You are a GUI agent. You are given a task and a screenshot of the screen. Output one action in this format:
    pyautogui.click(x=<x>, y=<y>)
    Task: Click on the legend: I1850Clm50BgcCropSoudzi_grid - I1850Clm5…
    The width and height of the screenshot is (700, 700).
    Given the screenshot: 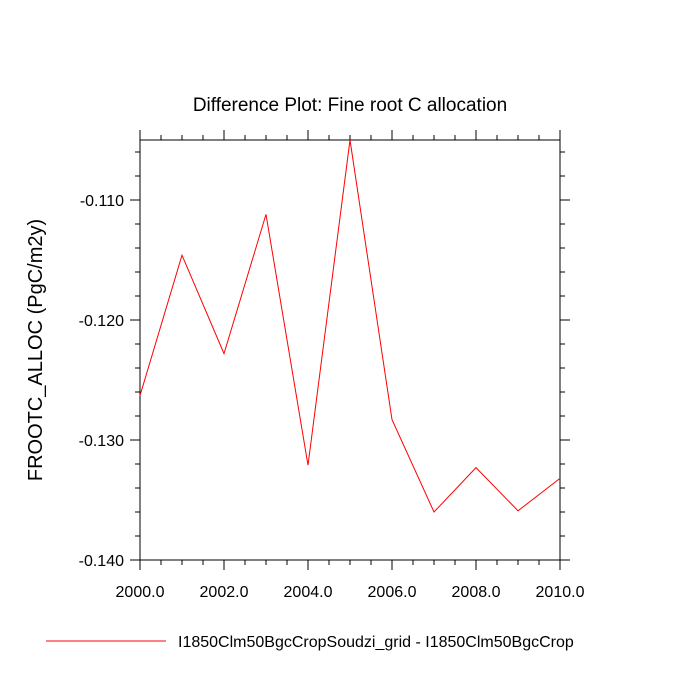 What is the action you would take?
    pyautogui.click(x=310, y=642)
    